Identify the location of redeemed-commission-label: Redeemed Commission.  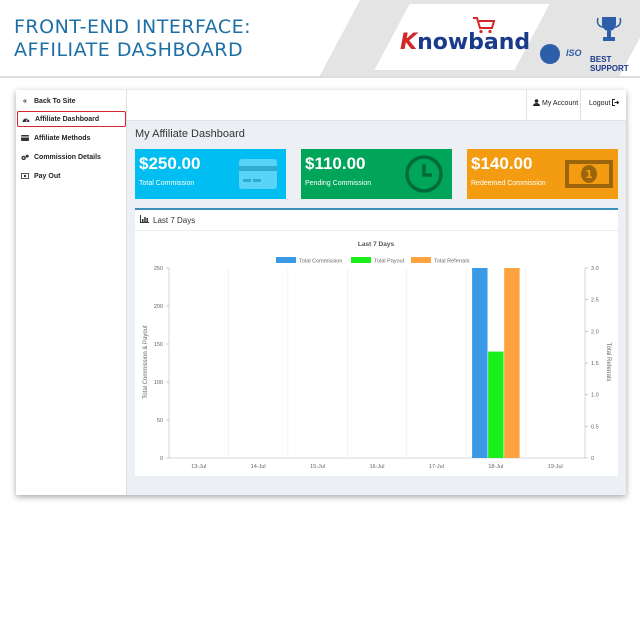
(508, 183).